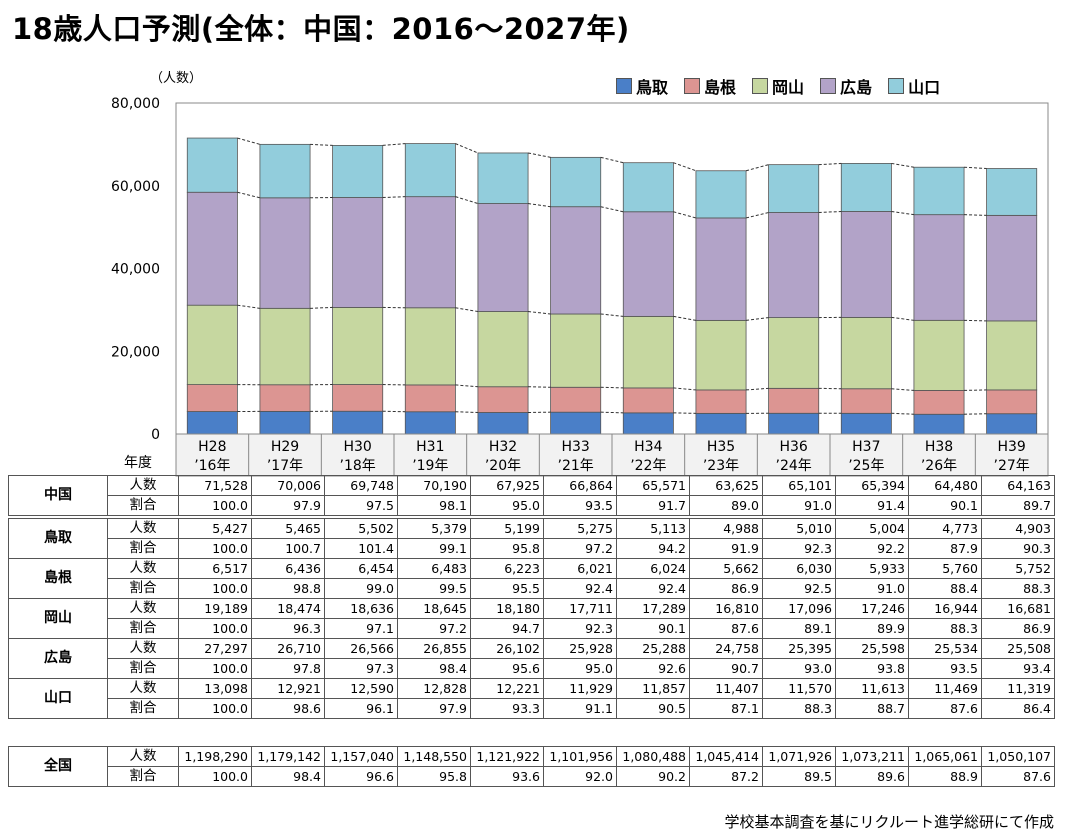 The height and width of the screenshot is (838, 1068). What do you see at coordinates (215, 756) in the screenshot?
I see `count-cell: 1,198,290` at bounding box center [215, 756].